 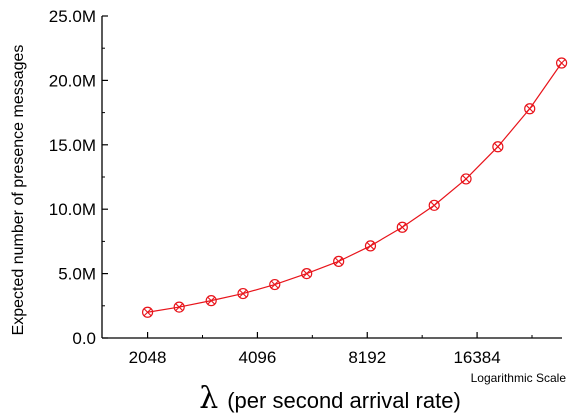 What do you see at coordinates (18, 190) in the screenshot?
I see `y-axis-label: Expected number of presence messages` at bounding box center [18, 190].